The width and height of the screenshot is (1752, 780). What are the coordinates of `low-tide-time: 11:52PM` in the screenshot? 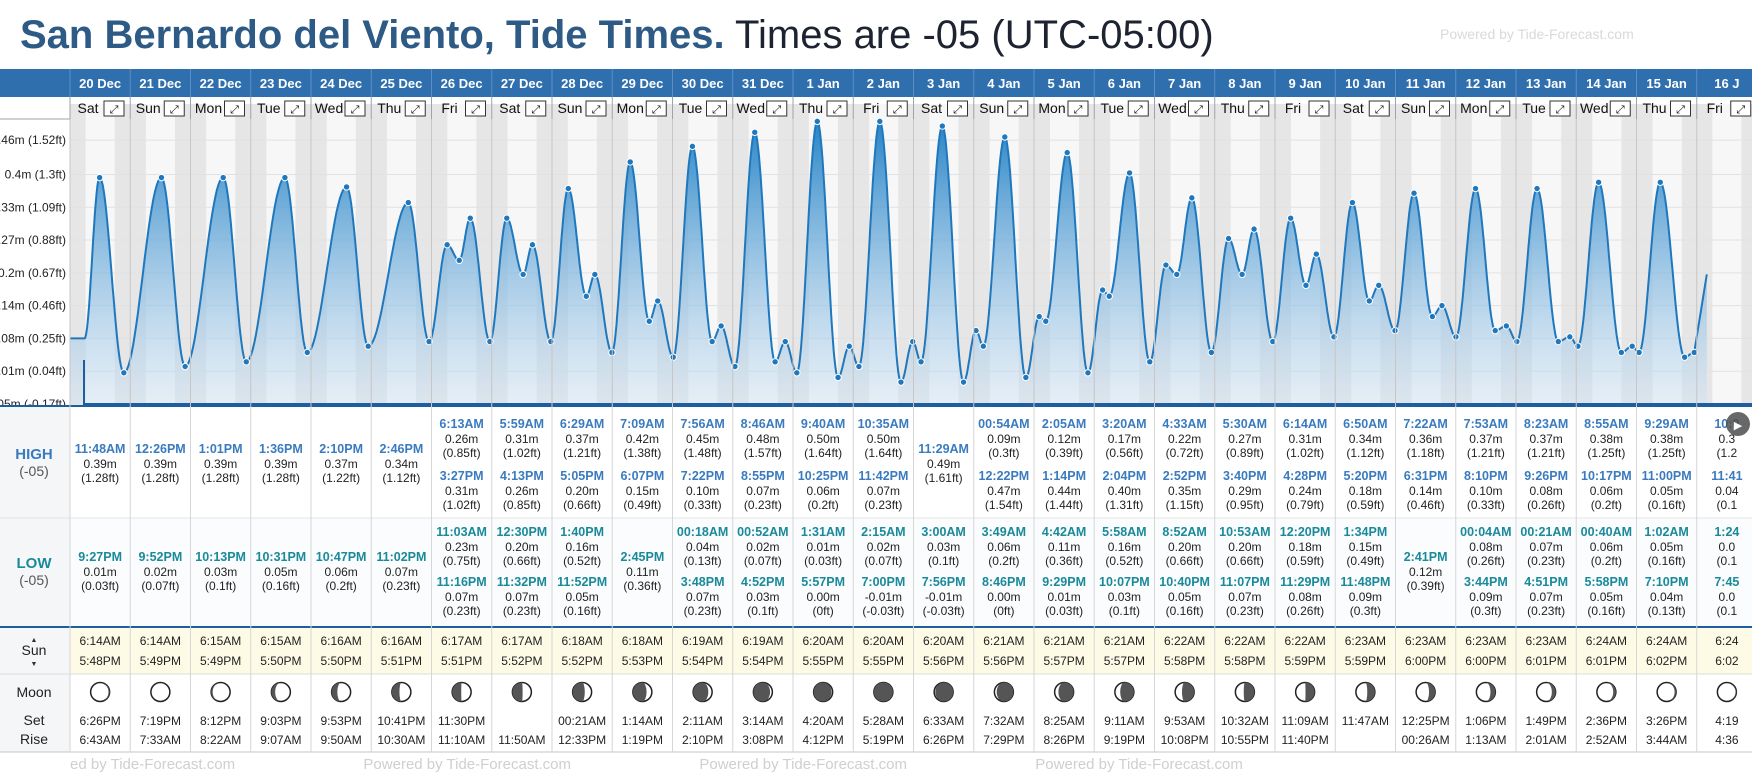 It's located at (582, 582).